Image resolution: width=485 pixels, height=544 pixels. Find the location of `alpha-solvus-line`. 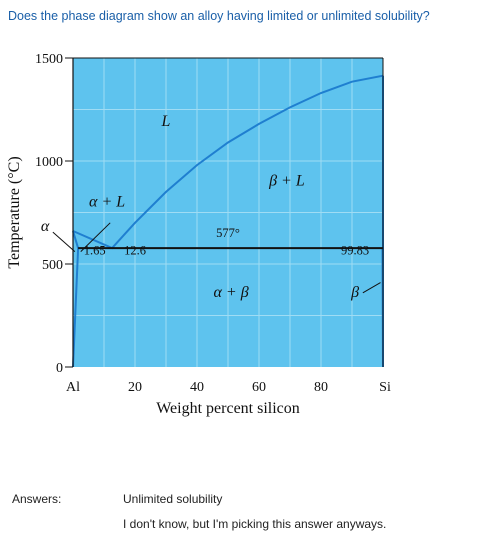

alpha-solvus-line is located at coordinates (76, 308).